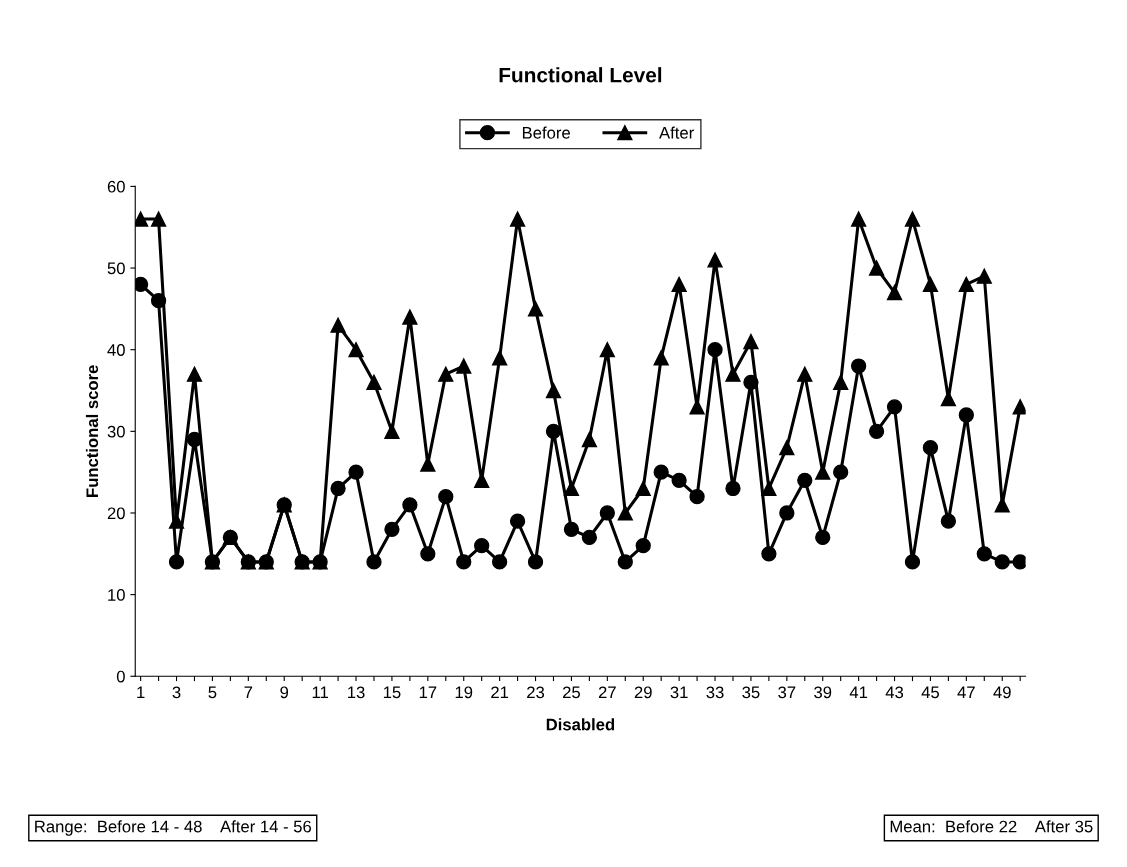 The image size is (1127, 867). Describe the element at coordinates (607, 692) in the screenshot. I see `x-tick-label: 27` at that location.